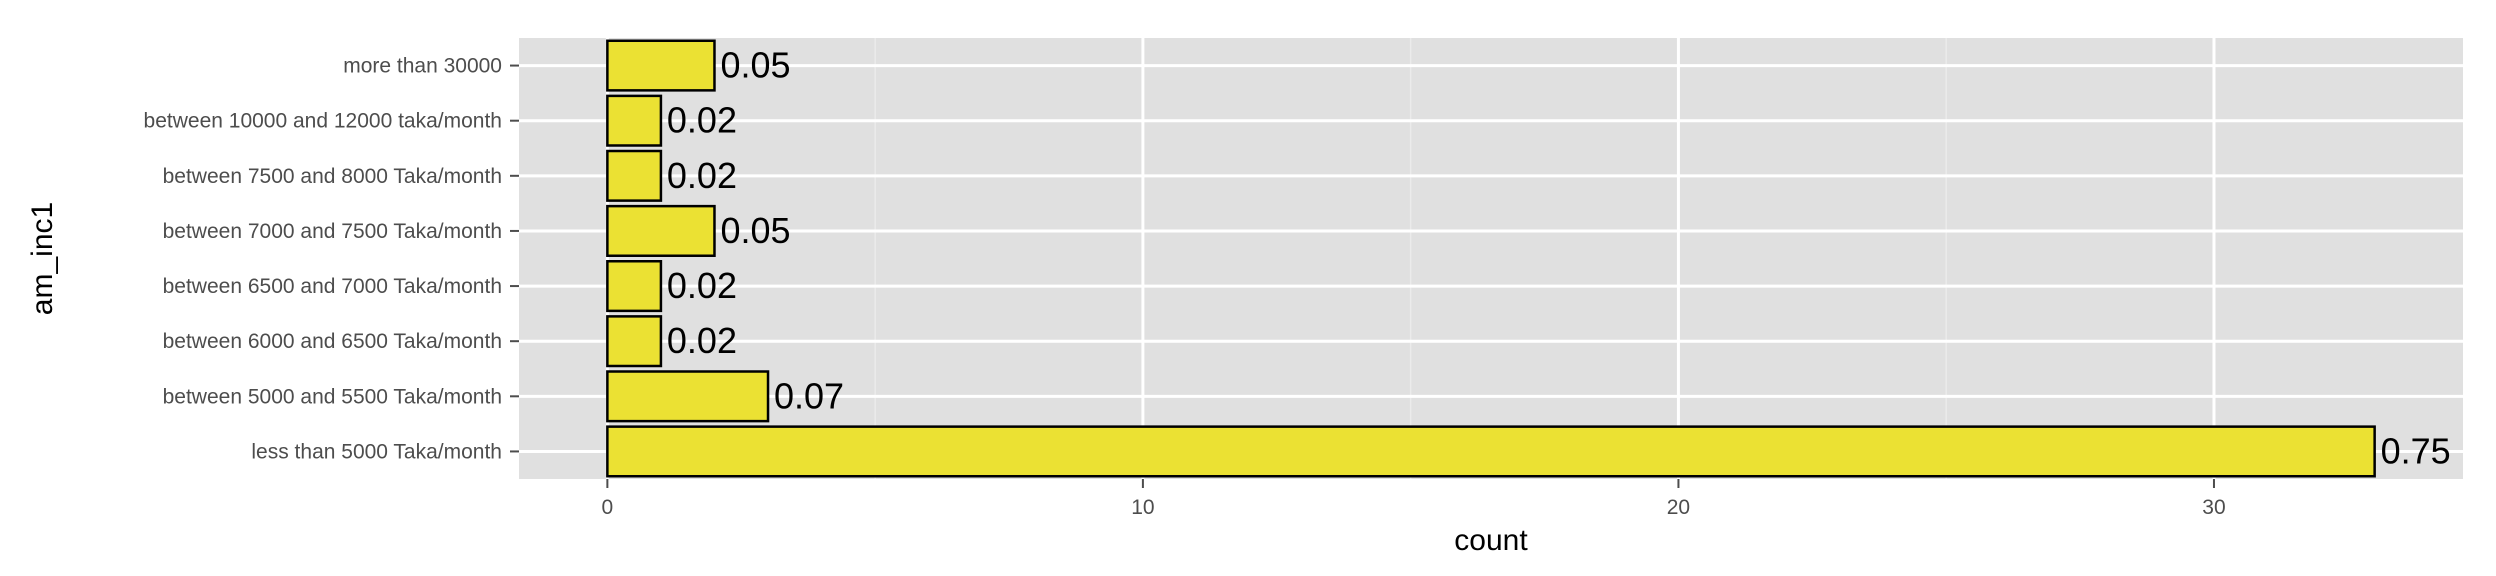  Describe the element at coordinates (376, 451) in the screenshot. I see `y-tick-label: less than 5000 Taka/month` at that location.